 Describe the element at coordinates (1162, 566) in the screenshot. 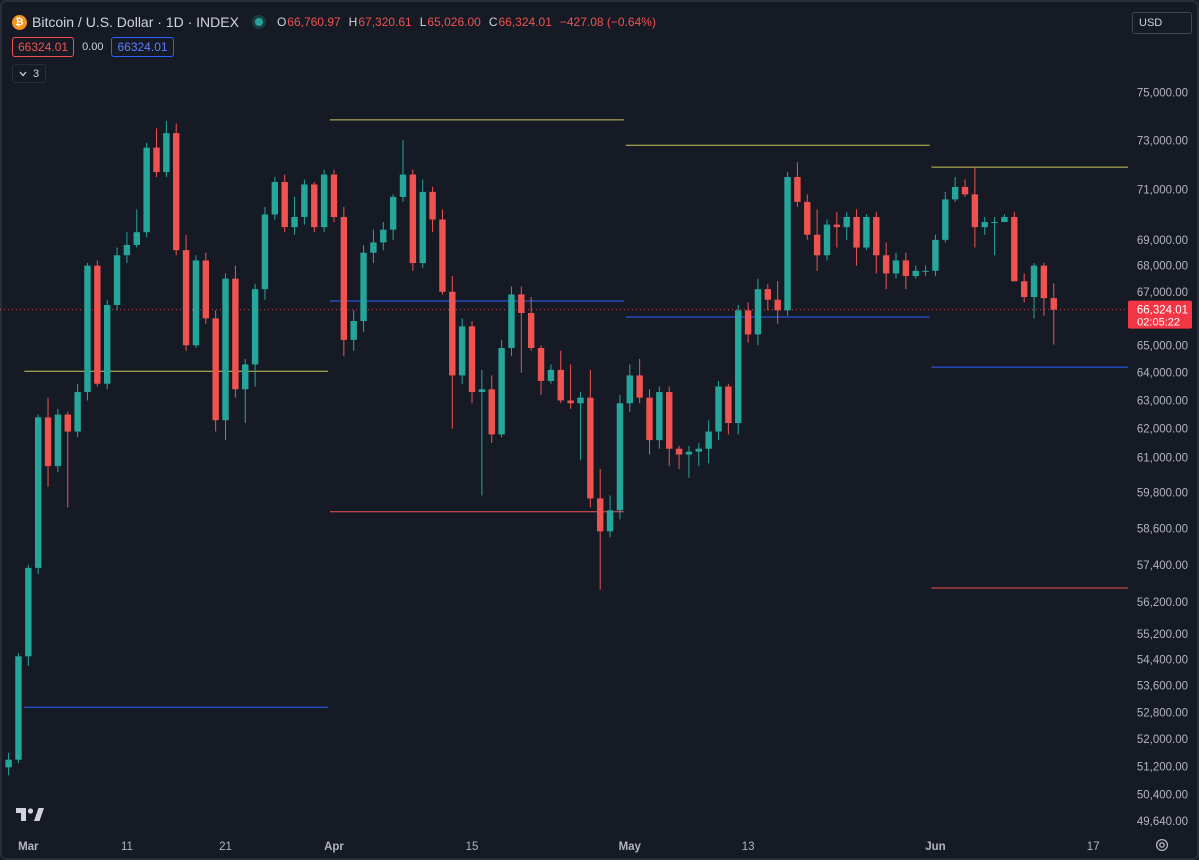

I see `price-tick-label: 57,400.00` at that location.